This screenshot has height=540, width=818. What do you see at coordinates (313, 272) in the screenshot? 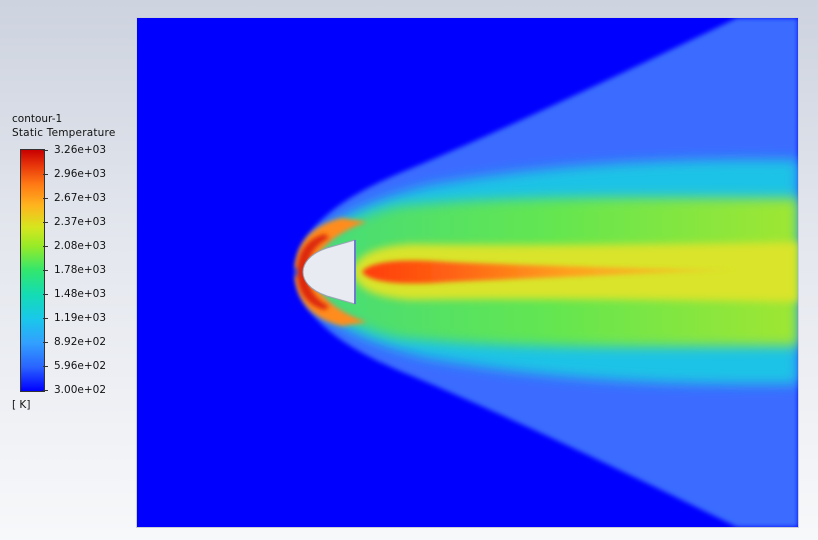
I see `stagnation-region` at bounding box center [313, 272].